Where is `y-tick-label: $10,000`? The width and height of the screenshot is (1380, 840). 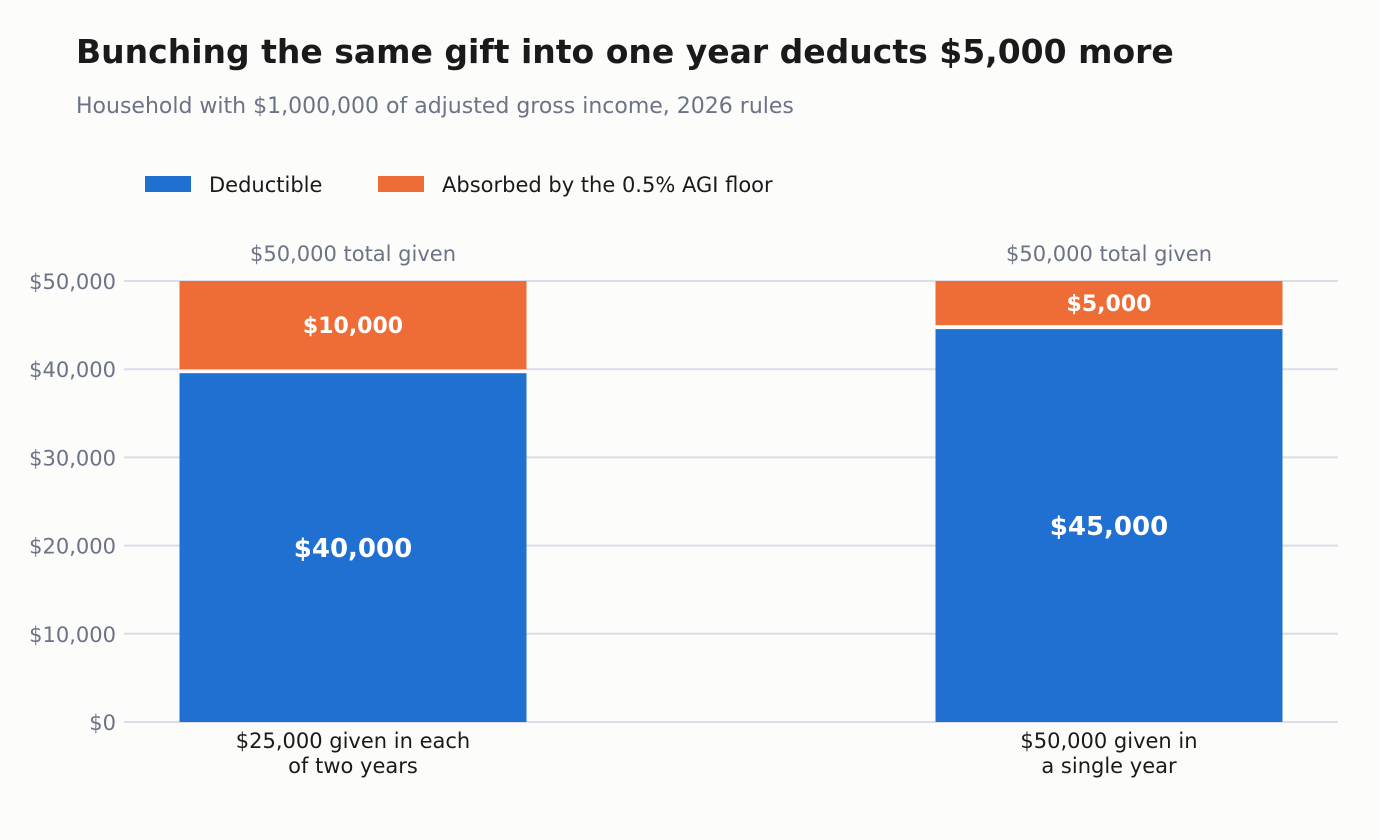 y-tick-label: $10,000 is located at coordinates (72, 635).